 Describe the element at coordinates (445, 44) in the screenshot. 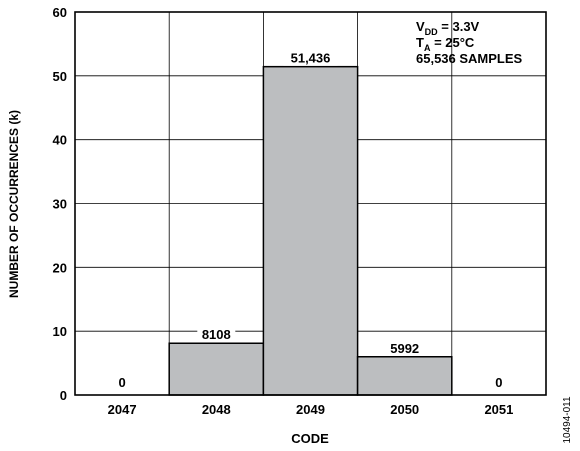

I see `ta-condition: TA = 25°C` at that location.